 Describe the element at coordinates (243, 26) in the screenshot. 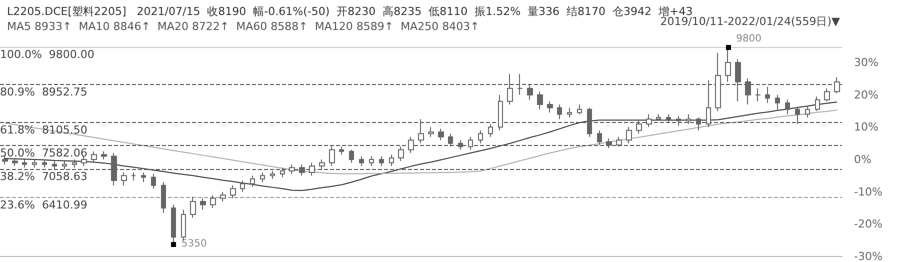

I see `chart-subtitle: MA5 8933↑ MA10 8846↑ MA20 8722↑ MA60 8588↑ MA120 8589↑ MA250 8403↑` at that location.